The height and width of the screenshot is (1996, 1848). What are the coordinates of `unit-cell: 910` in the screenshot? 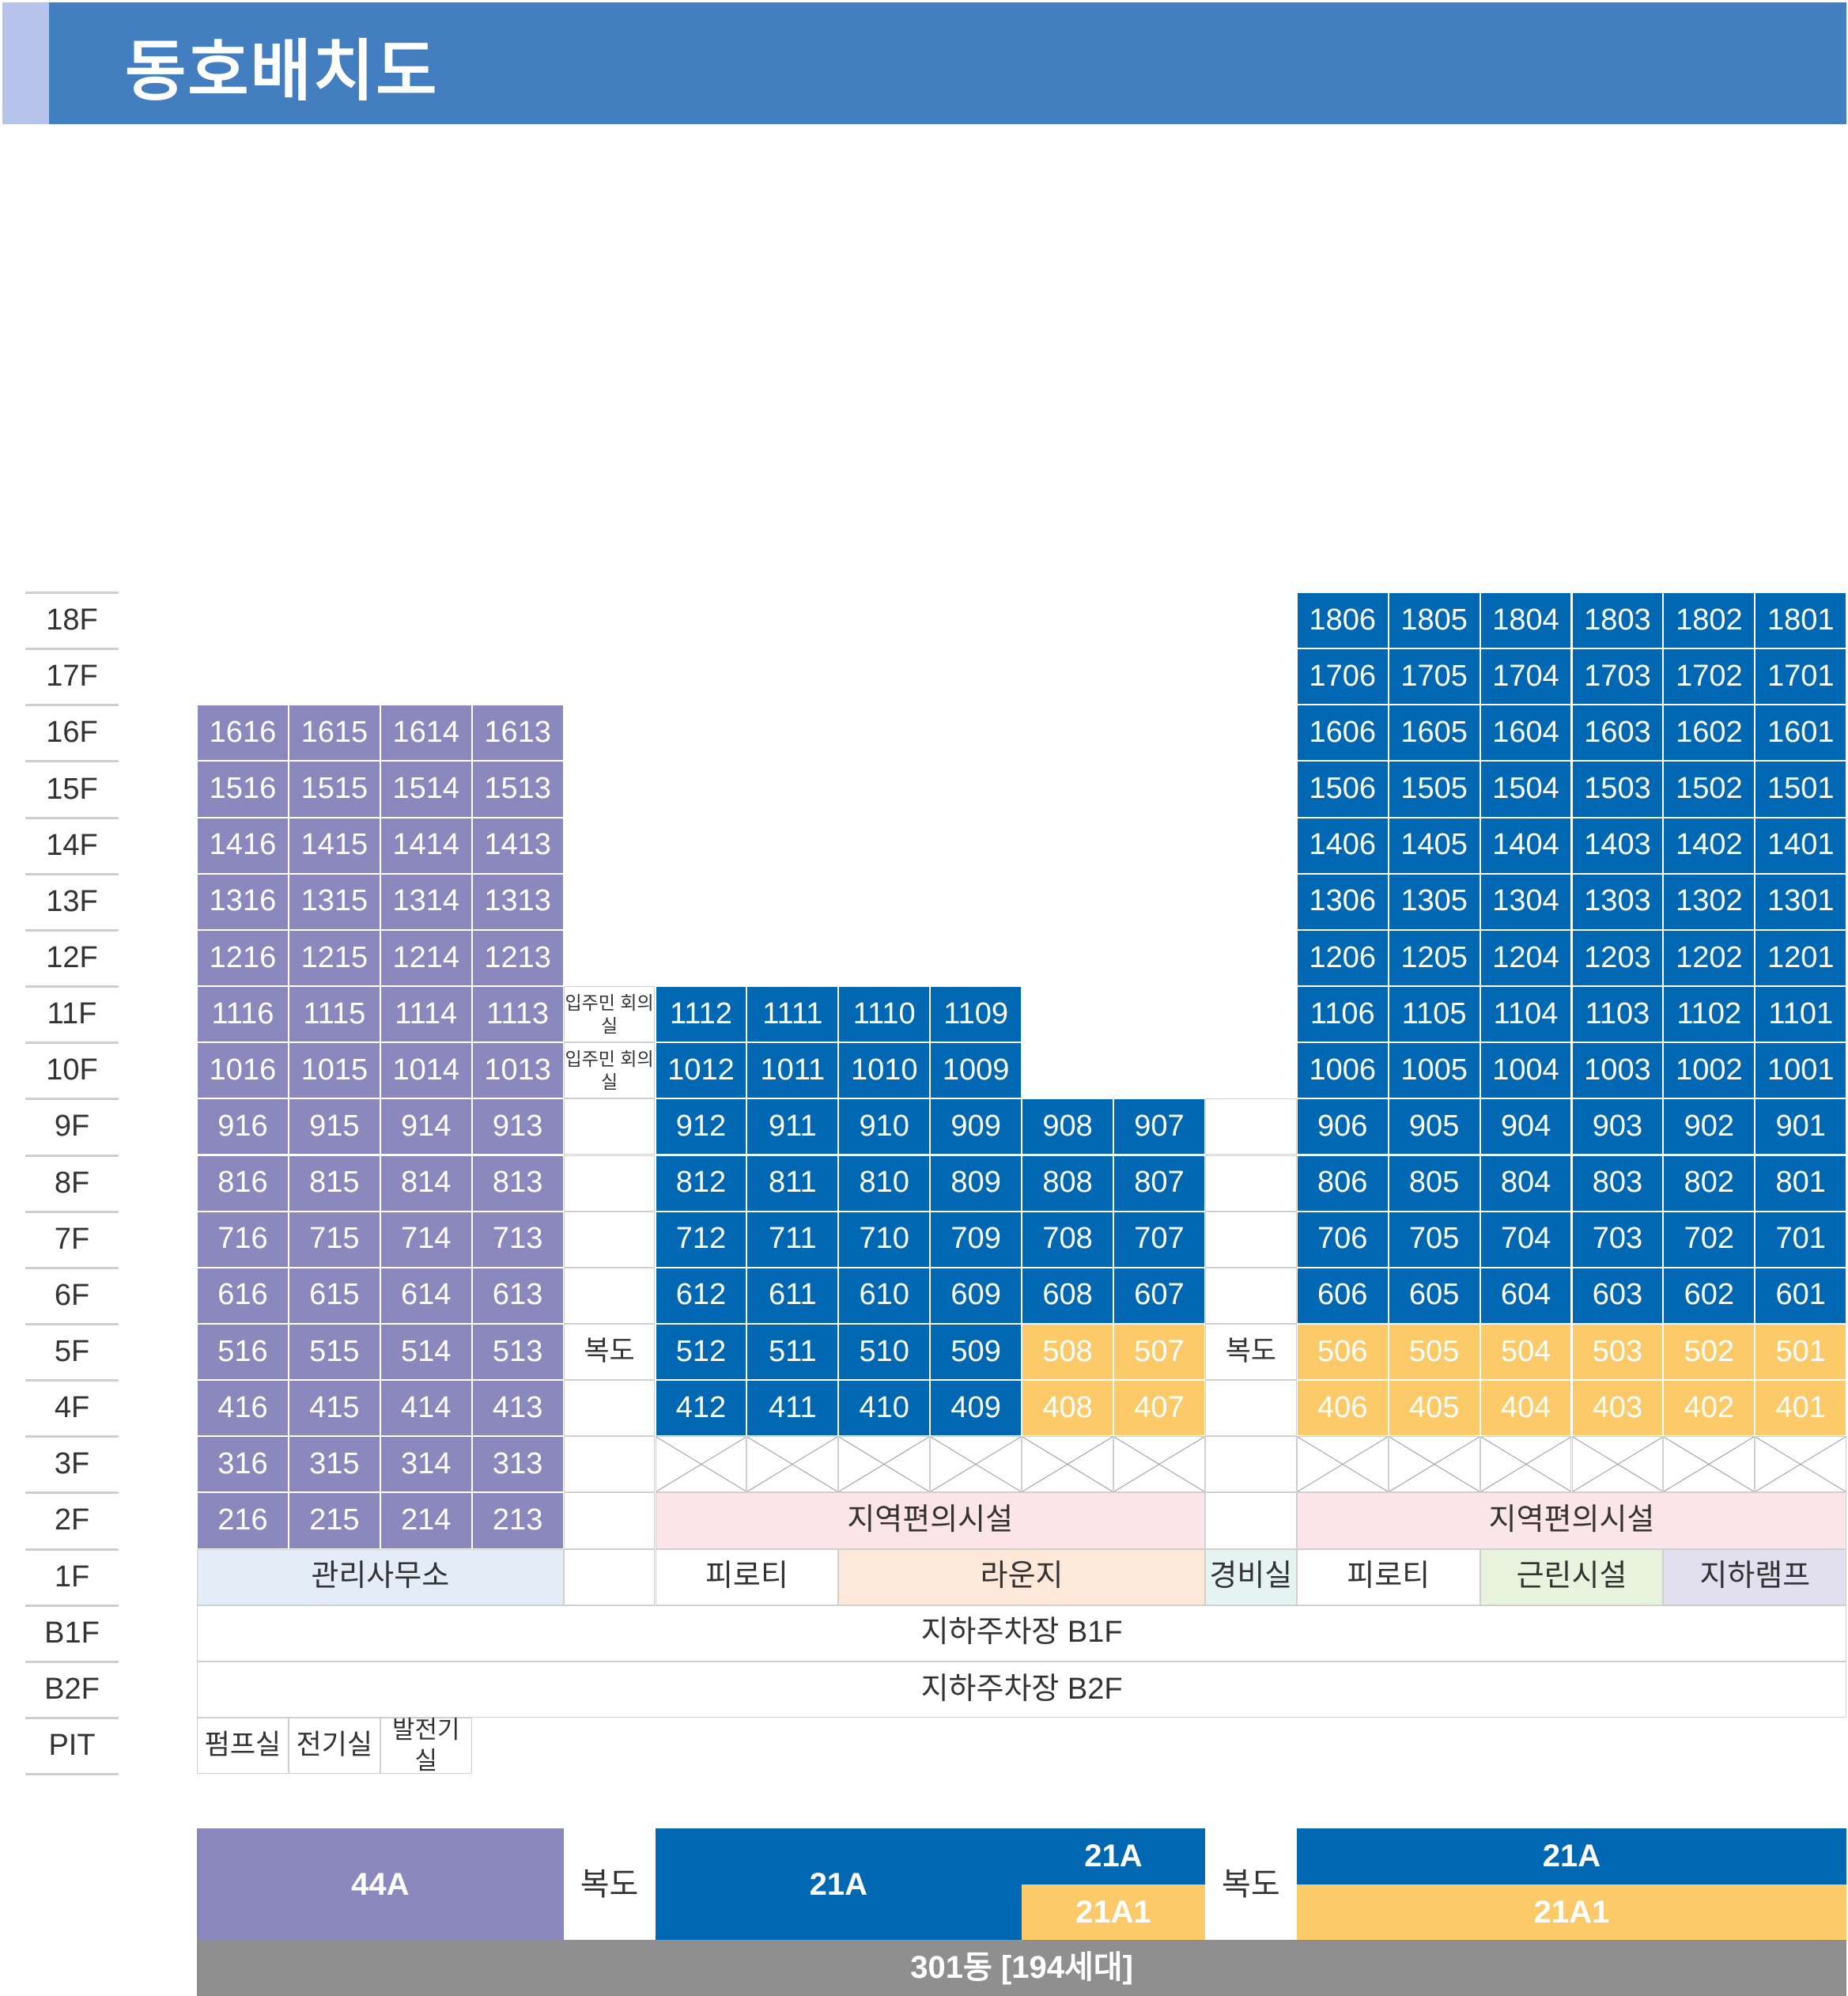 It's located at (884, 1126).